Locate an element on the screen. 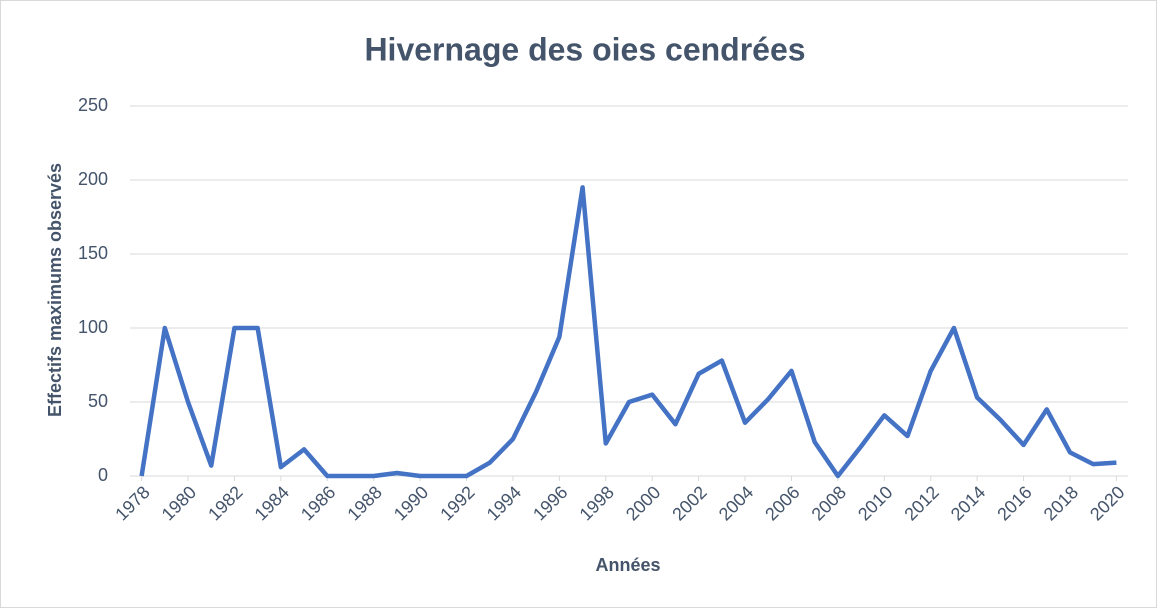  chart-title: Hivernage des oies cendrées is located at coordinates (584, 49).